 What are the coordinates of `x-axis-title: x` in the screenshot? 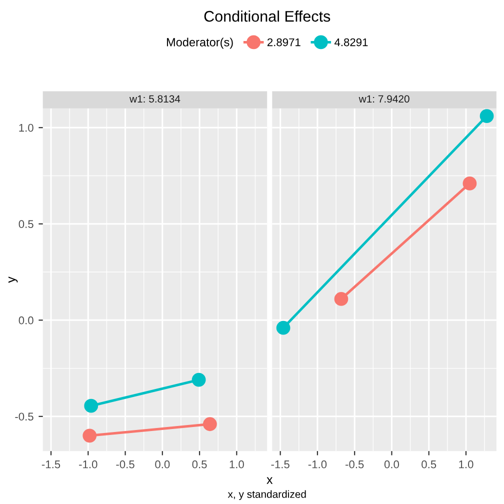 It's located at (269, 480).